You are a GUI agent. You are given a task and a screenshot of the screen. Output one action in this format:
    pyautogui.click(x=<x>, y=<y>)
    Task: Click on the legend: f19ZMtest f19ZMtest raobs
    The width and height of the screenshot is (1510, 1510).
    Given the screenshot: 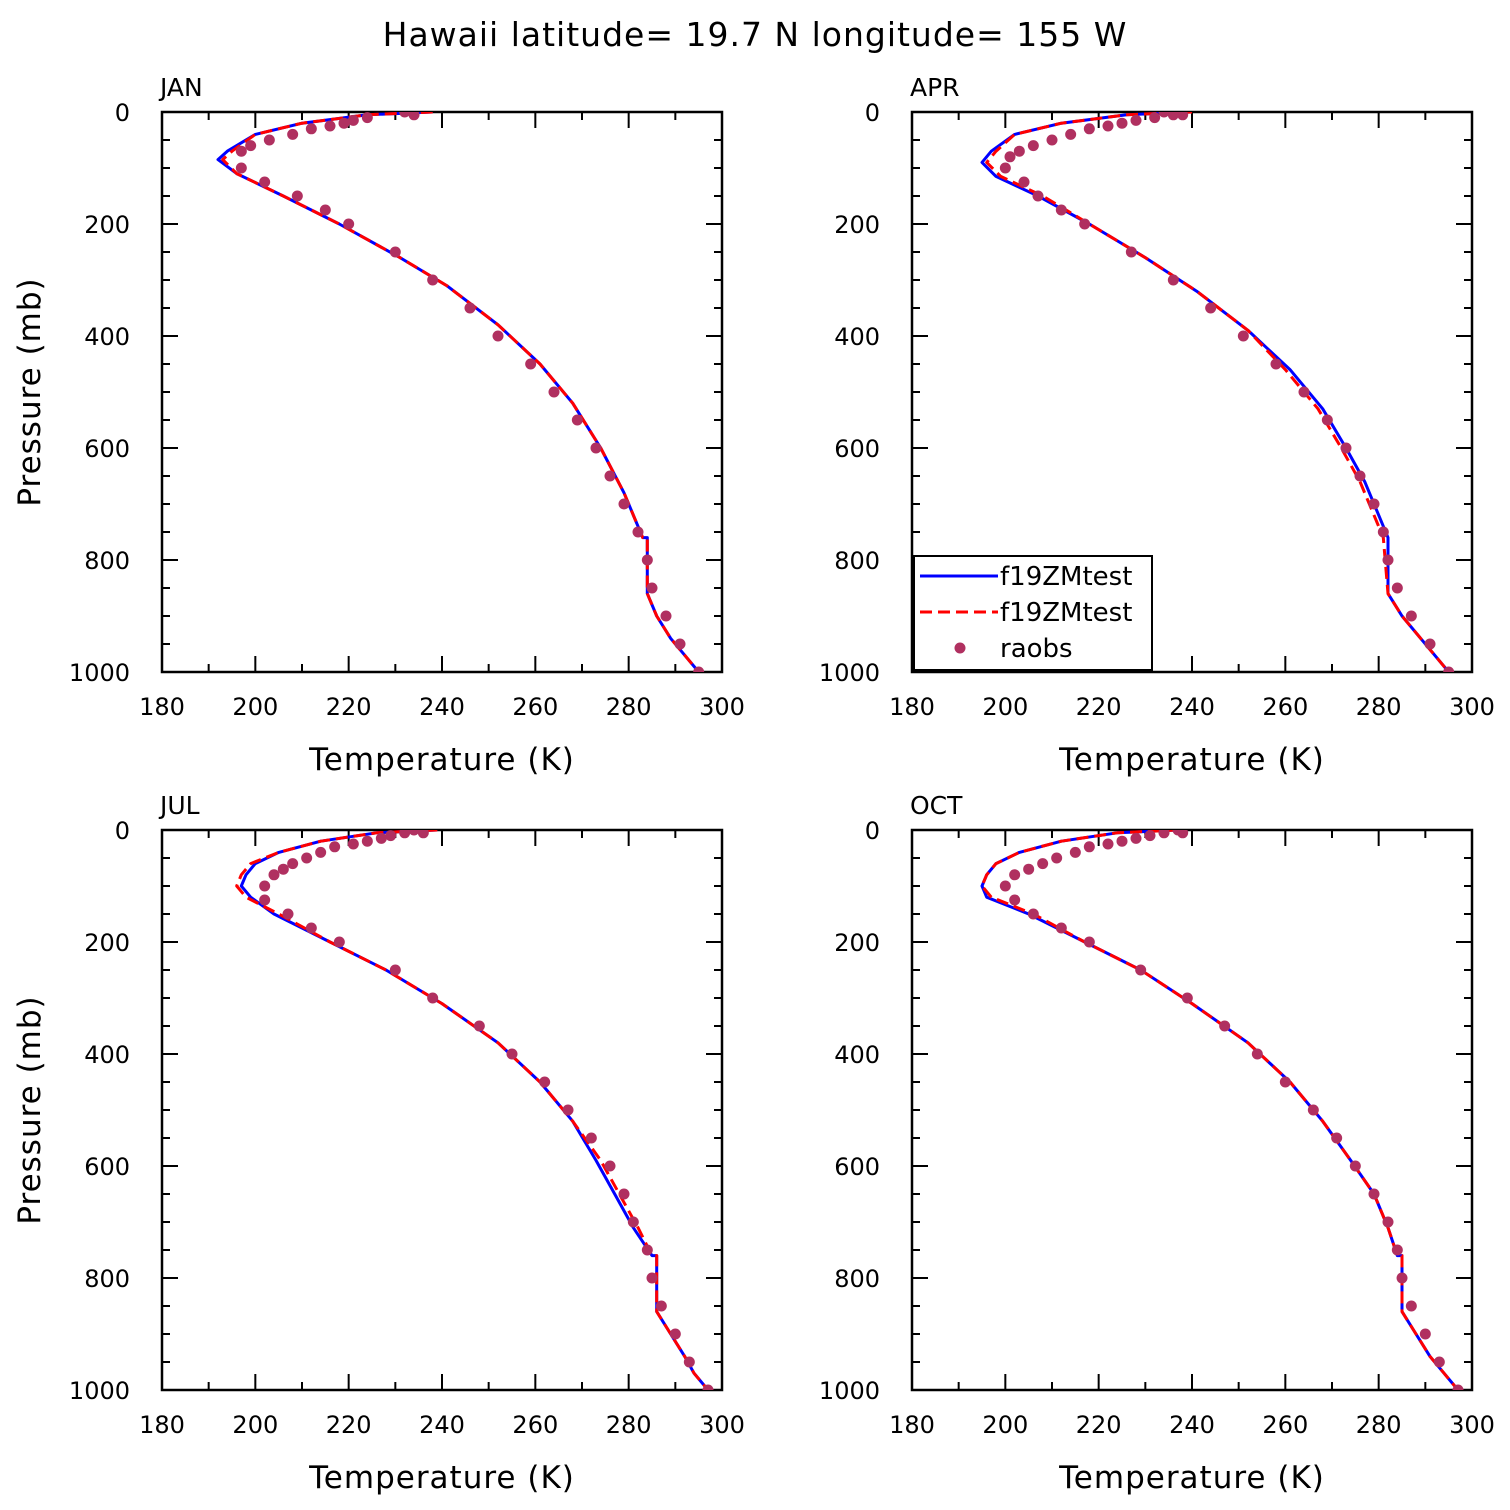 What is the action you would take?
    pyautogui.click(x=1033, y=613)
    